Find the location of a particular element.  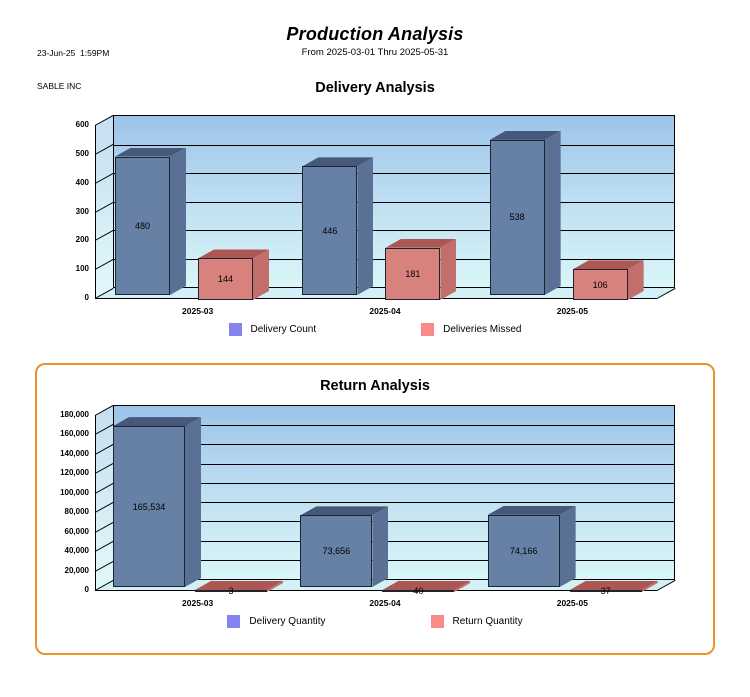

bar-value-label: 538 is located at coordinates (517, 217).